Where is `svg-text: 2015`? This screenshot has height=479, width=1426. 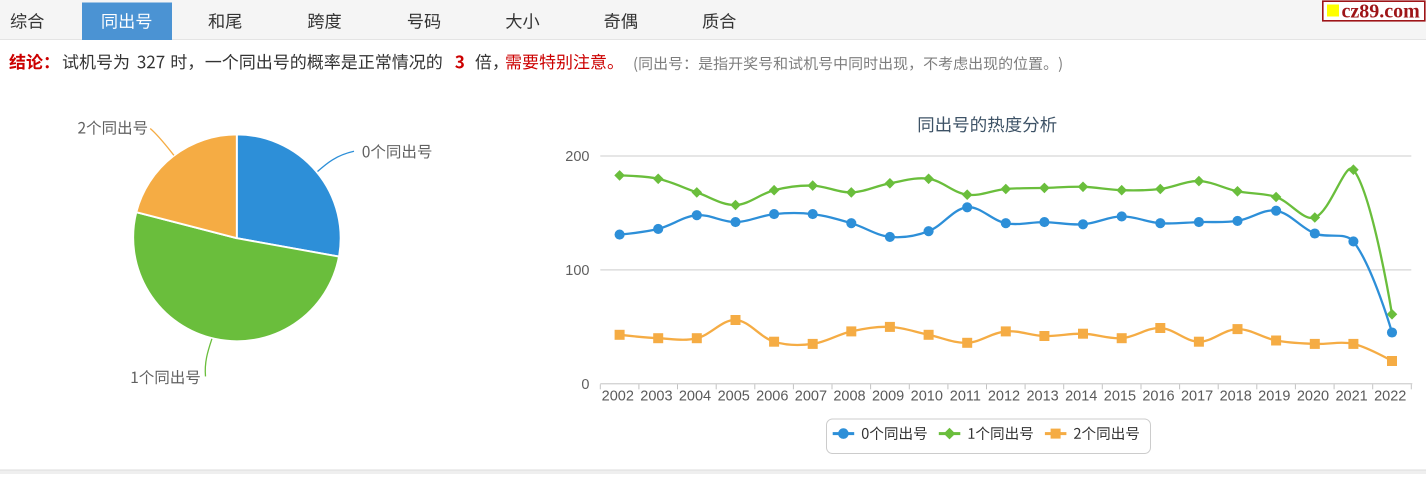 svg-text: 2015 is located at coordinates (1120, 396).